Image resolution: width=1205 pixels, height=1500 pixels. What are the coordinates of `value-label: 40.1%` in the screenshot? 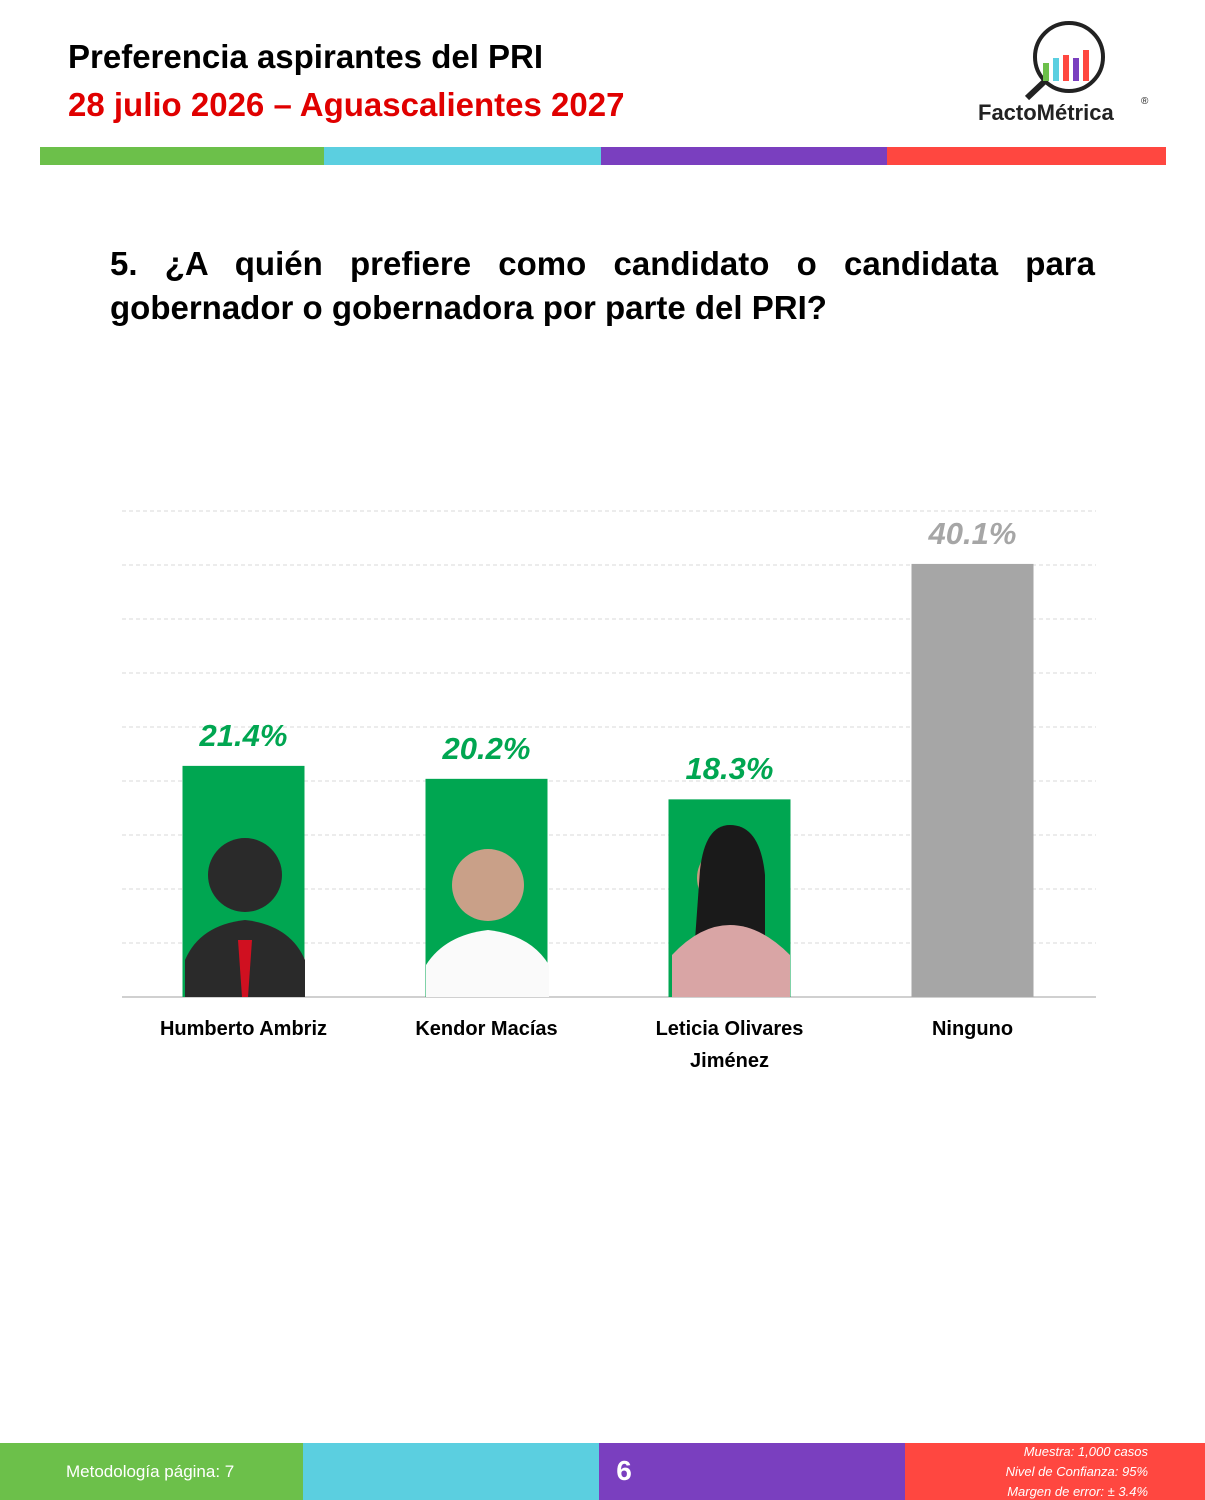 It's located at (972, 533).